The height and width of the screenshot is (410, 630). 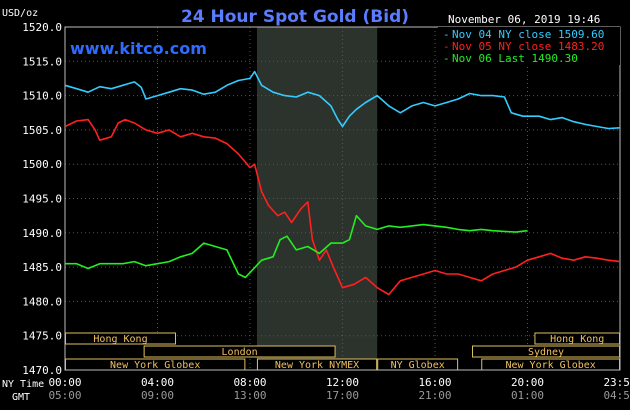 I want to click on legend-entry-nov05: Nov 05 NY close 1483.20, so click(x=528, y=46).